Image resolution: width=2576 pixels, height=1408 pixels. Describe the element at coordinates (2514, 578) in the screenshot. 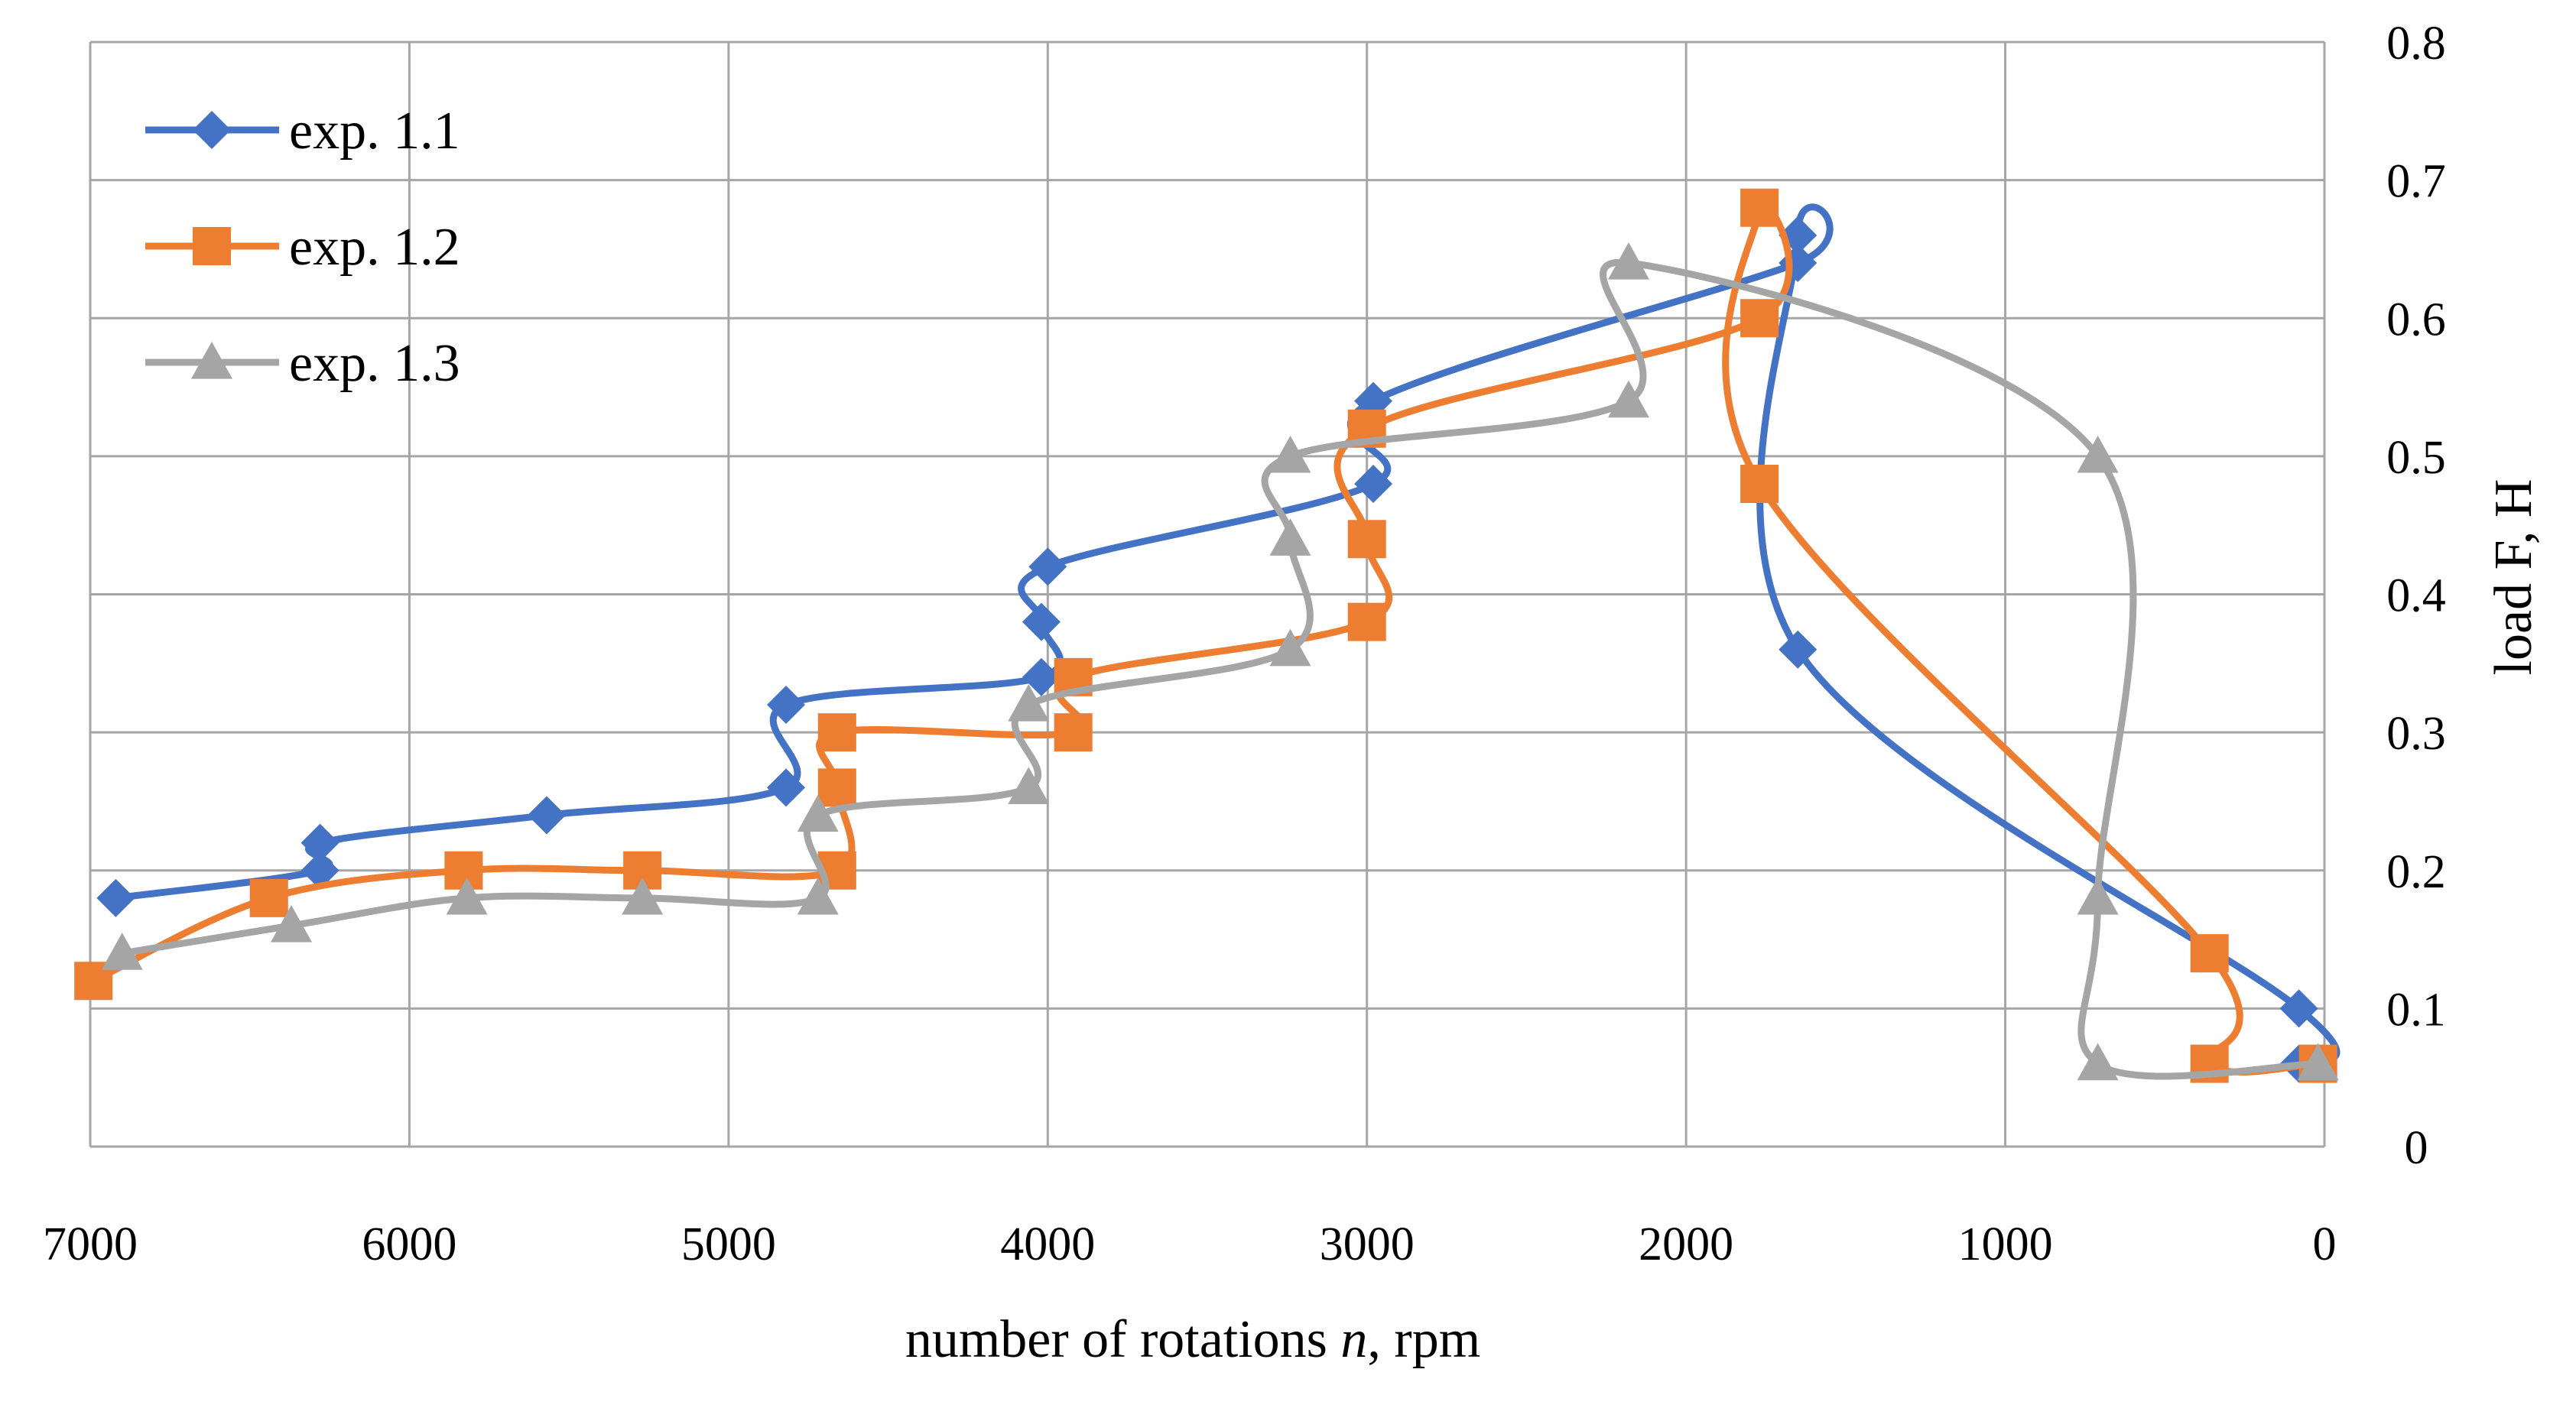

I see `y-axis-title: load F, H` at that location.